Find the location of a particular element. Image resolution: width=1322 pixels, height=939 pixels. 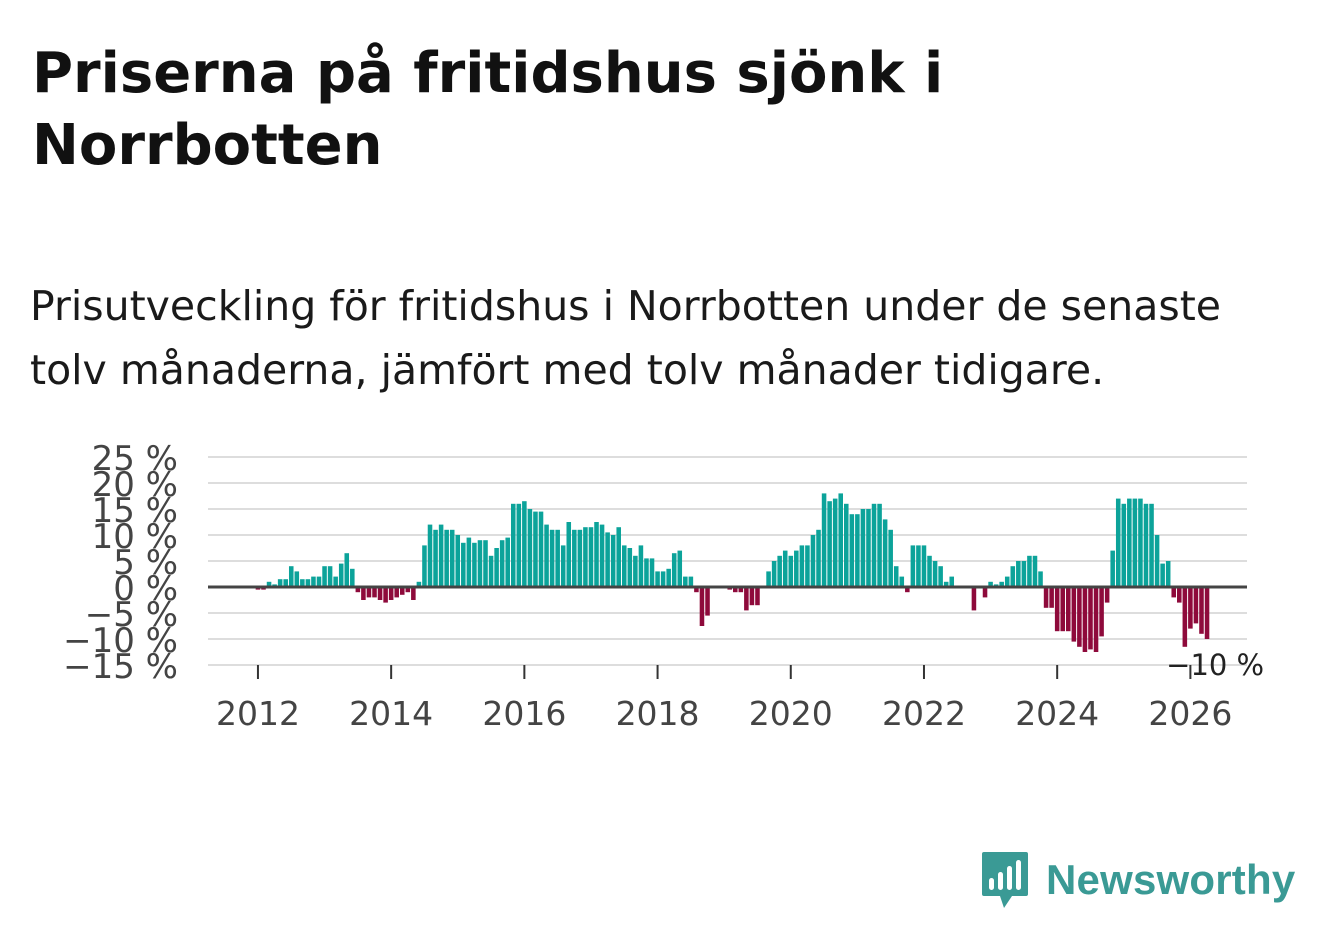

x-tick-label: 2014 is located at coordinates (391, 713).